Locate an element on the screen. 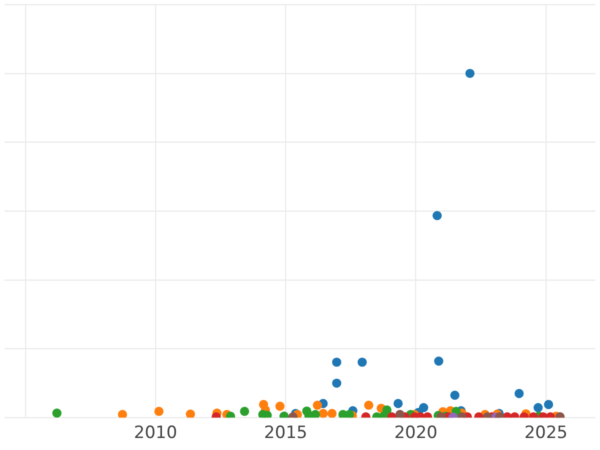  x-tick-label: 2025 is located at coordinates (546, 433).